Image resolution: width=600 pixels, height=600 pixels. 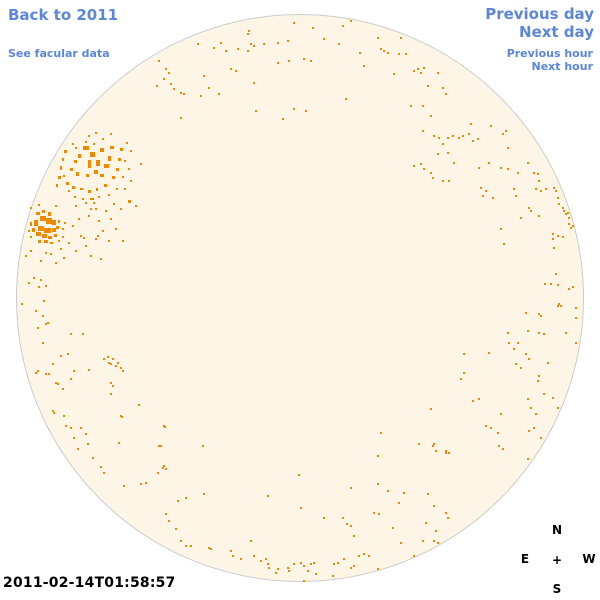 What do you see at coordinates (557, 589) in the screenshot?
I see `compass-south-label: S` at bounding box center [557, 589].